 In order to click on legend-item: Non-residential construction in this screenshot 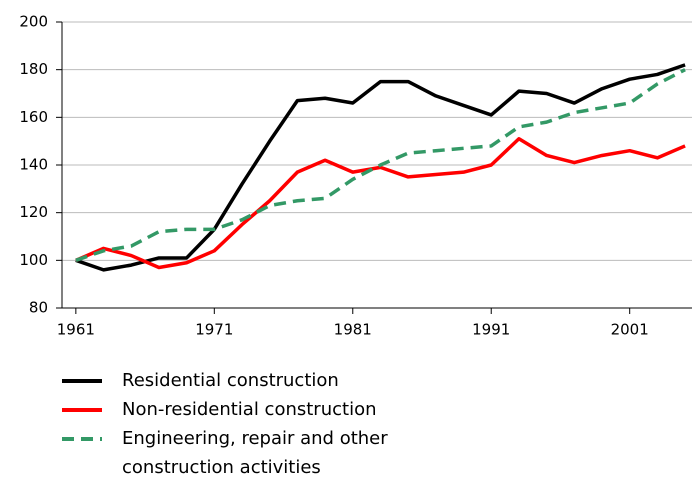, I will do `click(272, 409)`.